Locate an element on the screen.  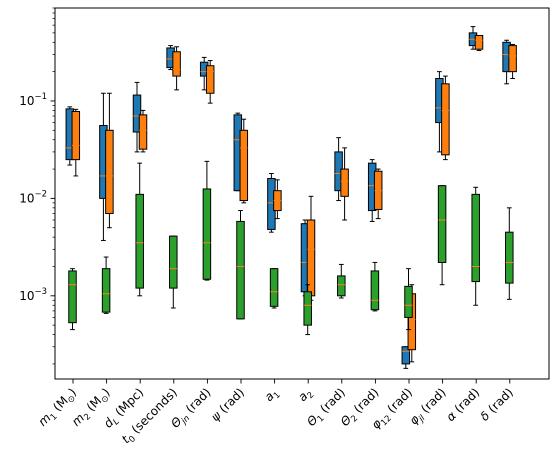
svg-text: δ (rad) is located at coordinates (496, 404).